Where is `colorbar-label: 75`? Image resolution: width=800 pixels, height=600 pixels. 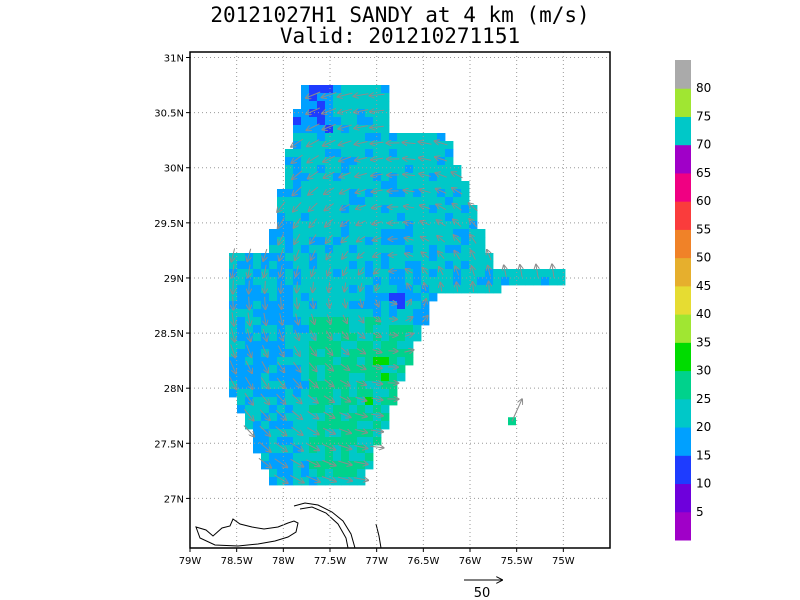
colorbar-label: 75 is located at coordinates (703, 116).